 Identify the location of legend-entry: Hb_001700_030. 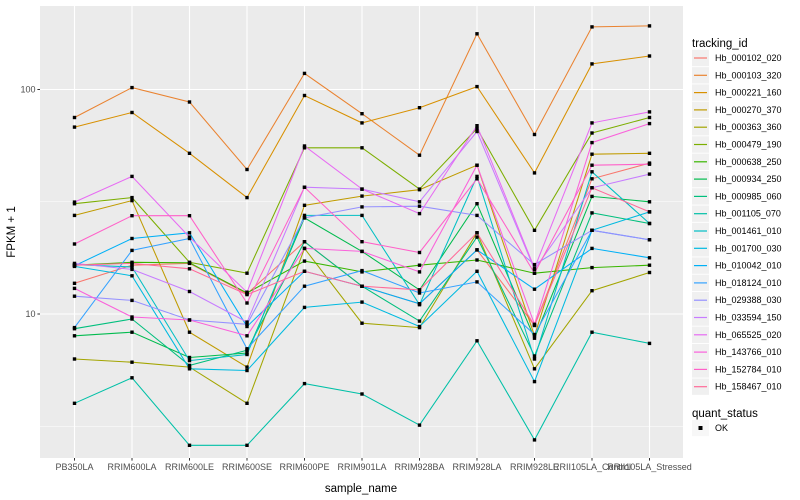
(737, 248).